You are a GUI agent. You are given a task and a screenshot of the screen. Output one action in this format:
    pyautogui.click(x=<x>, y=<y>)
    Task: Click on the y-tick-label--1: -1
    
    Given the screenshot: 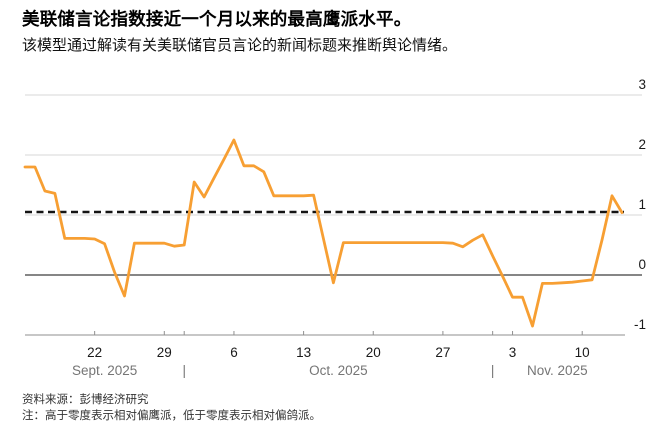 What is the action you would take?
    pyautogui.click(x=640, y=324)
    